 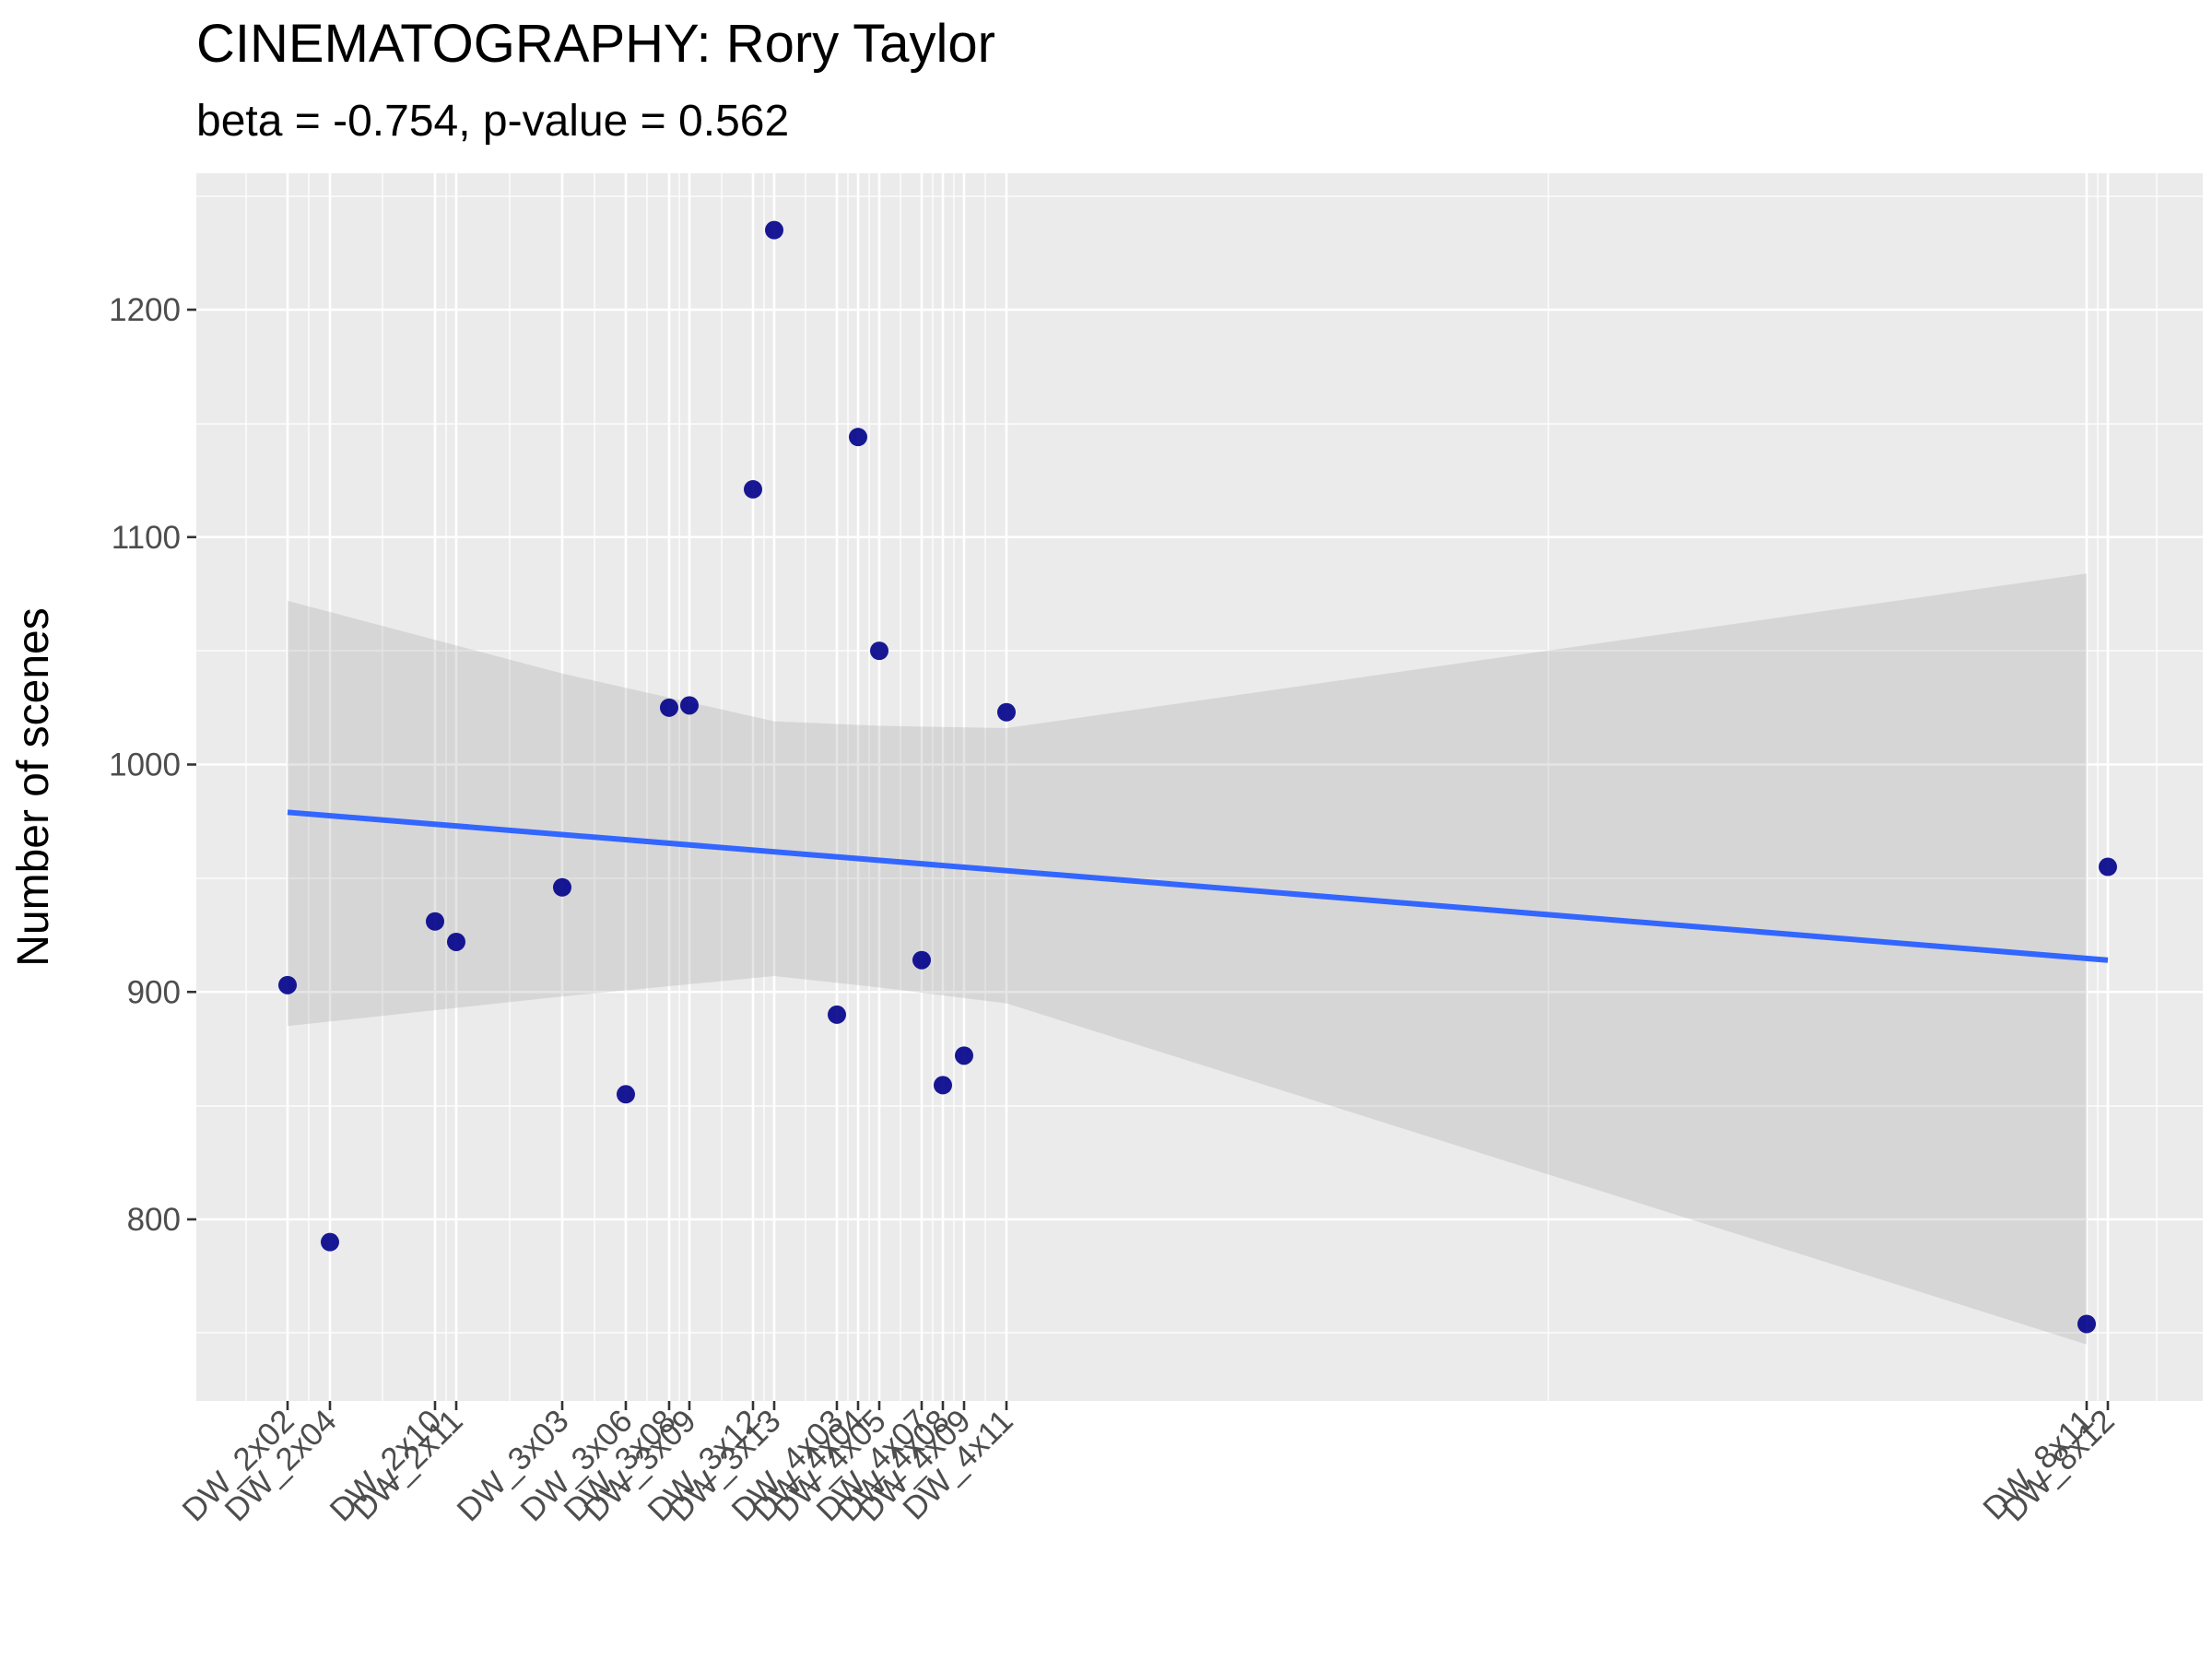 What do you see at coordinates (145, 310) in the screenshot?
I see `y-tick-label: 1200` at bounding box center [145, 310].